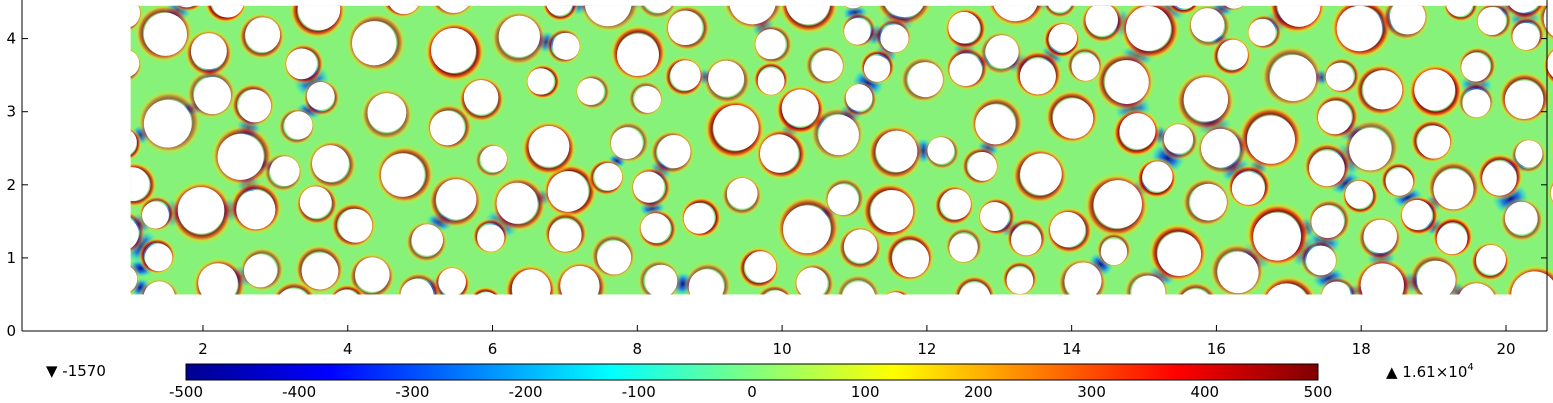 The width and height of the screenshot is (1553, 403). What do you see at coordinates (526, 392) in the screenshot?
I see `colorbar-tick-label: -200` at bounding box center [526, 392].